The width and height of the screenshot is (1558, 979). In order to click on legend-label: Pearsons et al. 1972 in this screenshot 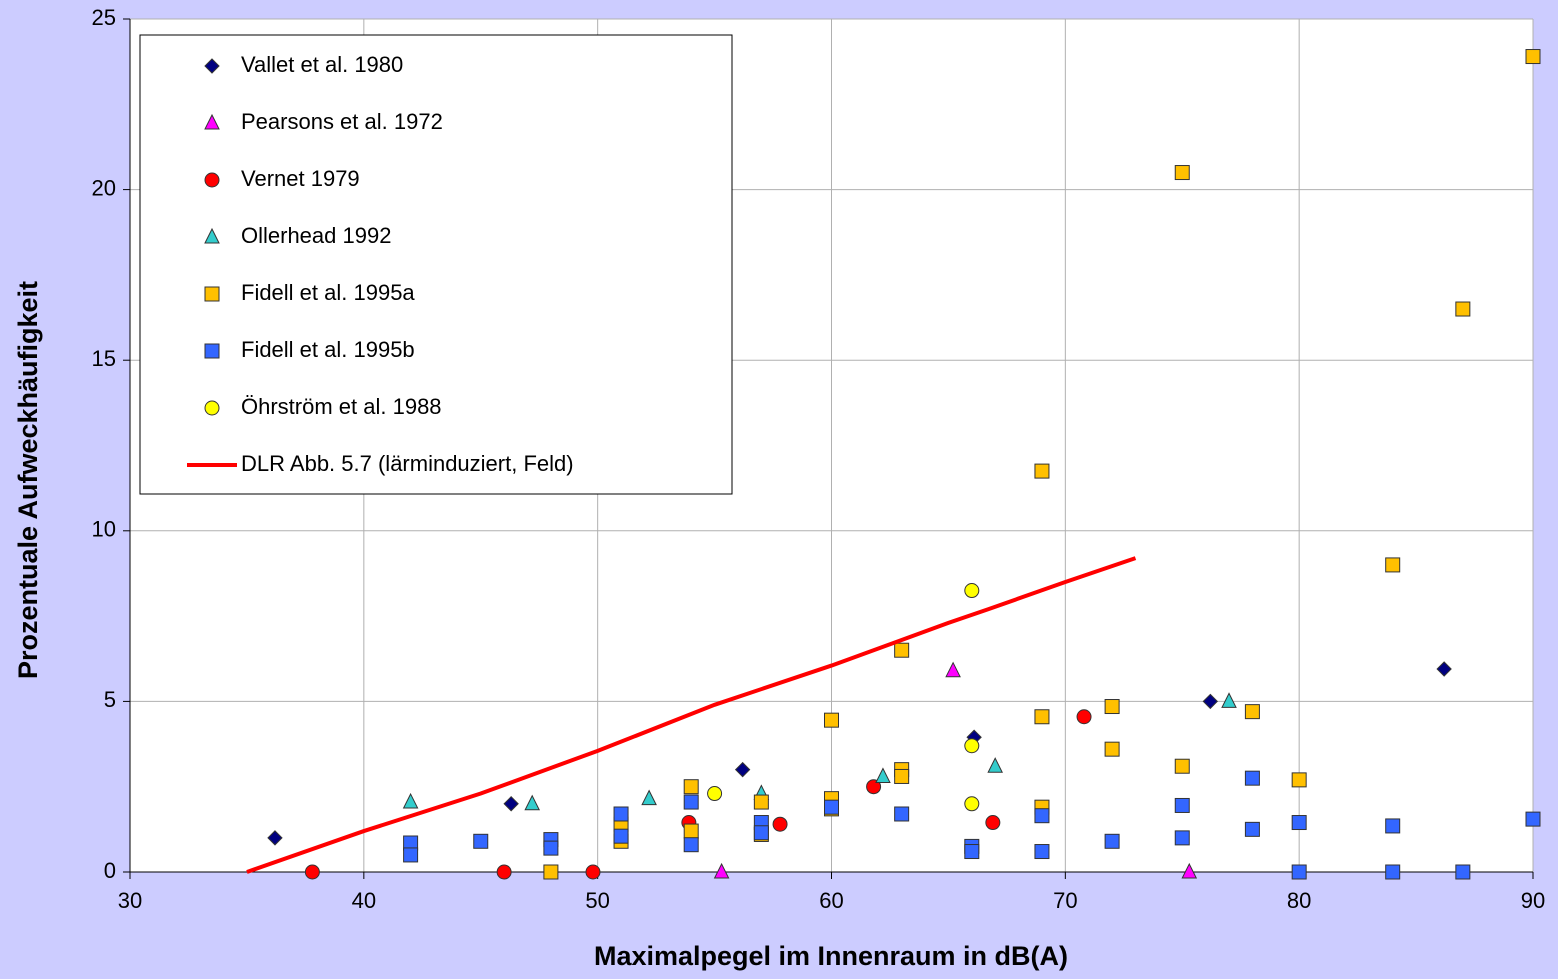, I will do `click(342, 121)`.